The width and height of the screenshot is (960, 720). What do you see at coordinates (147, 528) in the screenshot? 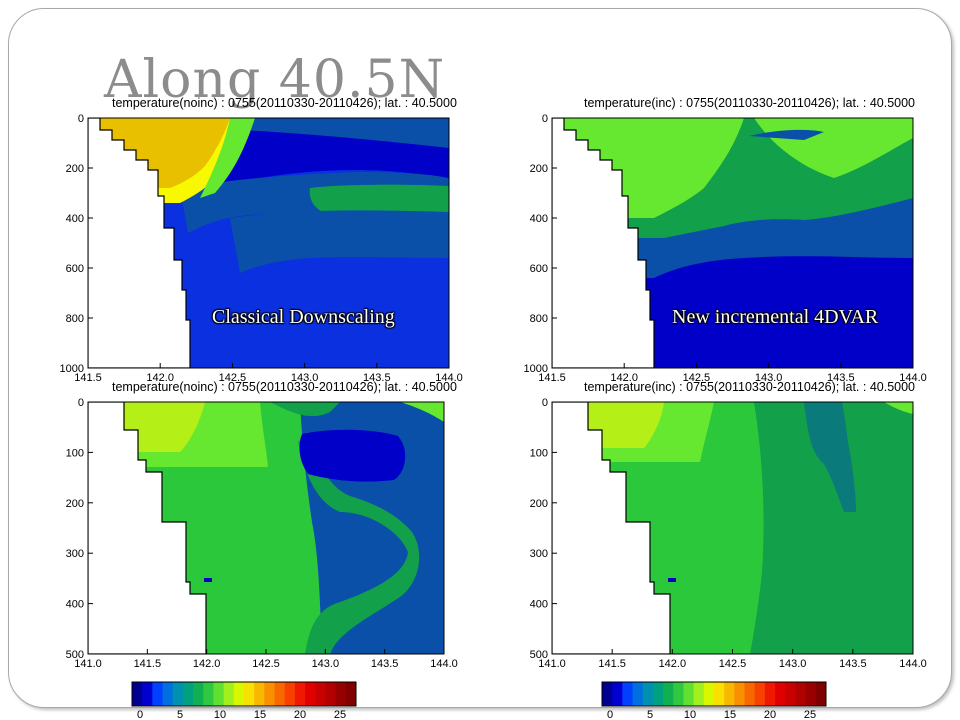
I see `land-mask-bl` at bounding box center [147, 528].